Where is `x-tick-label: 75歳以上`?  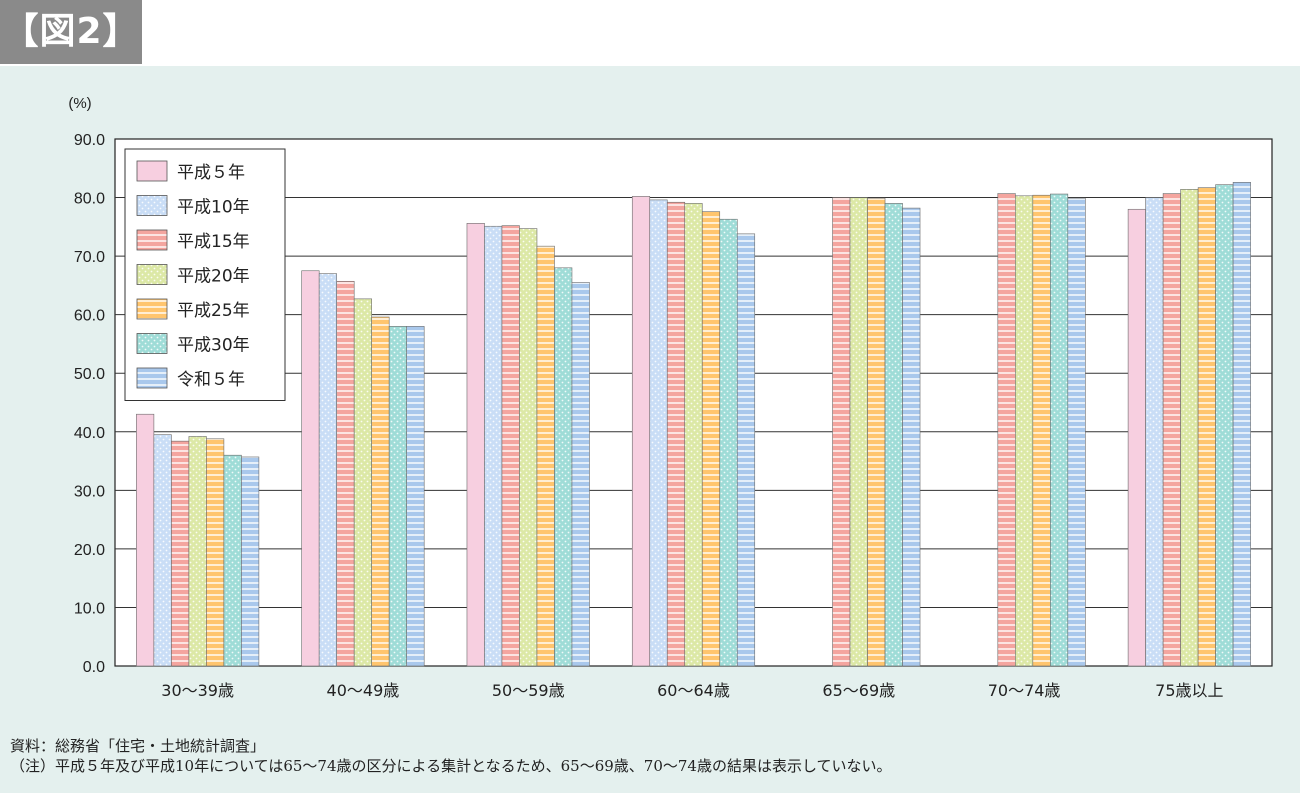 x-tick-label: 75歳以上 is located at coordinates (1189, 690).